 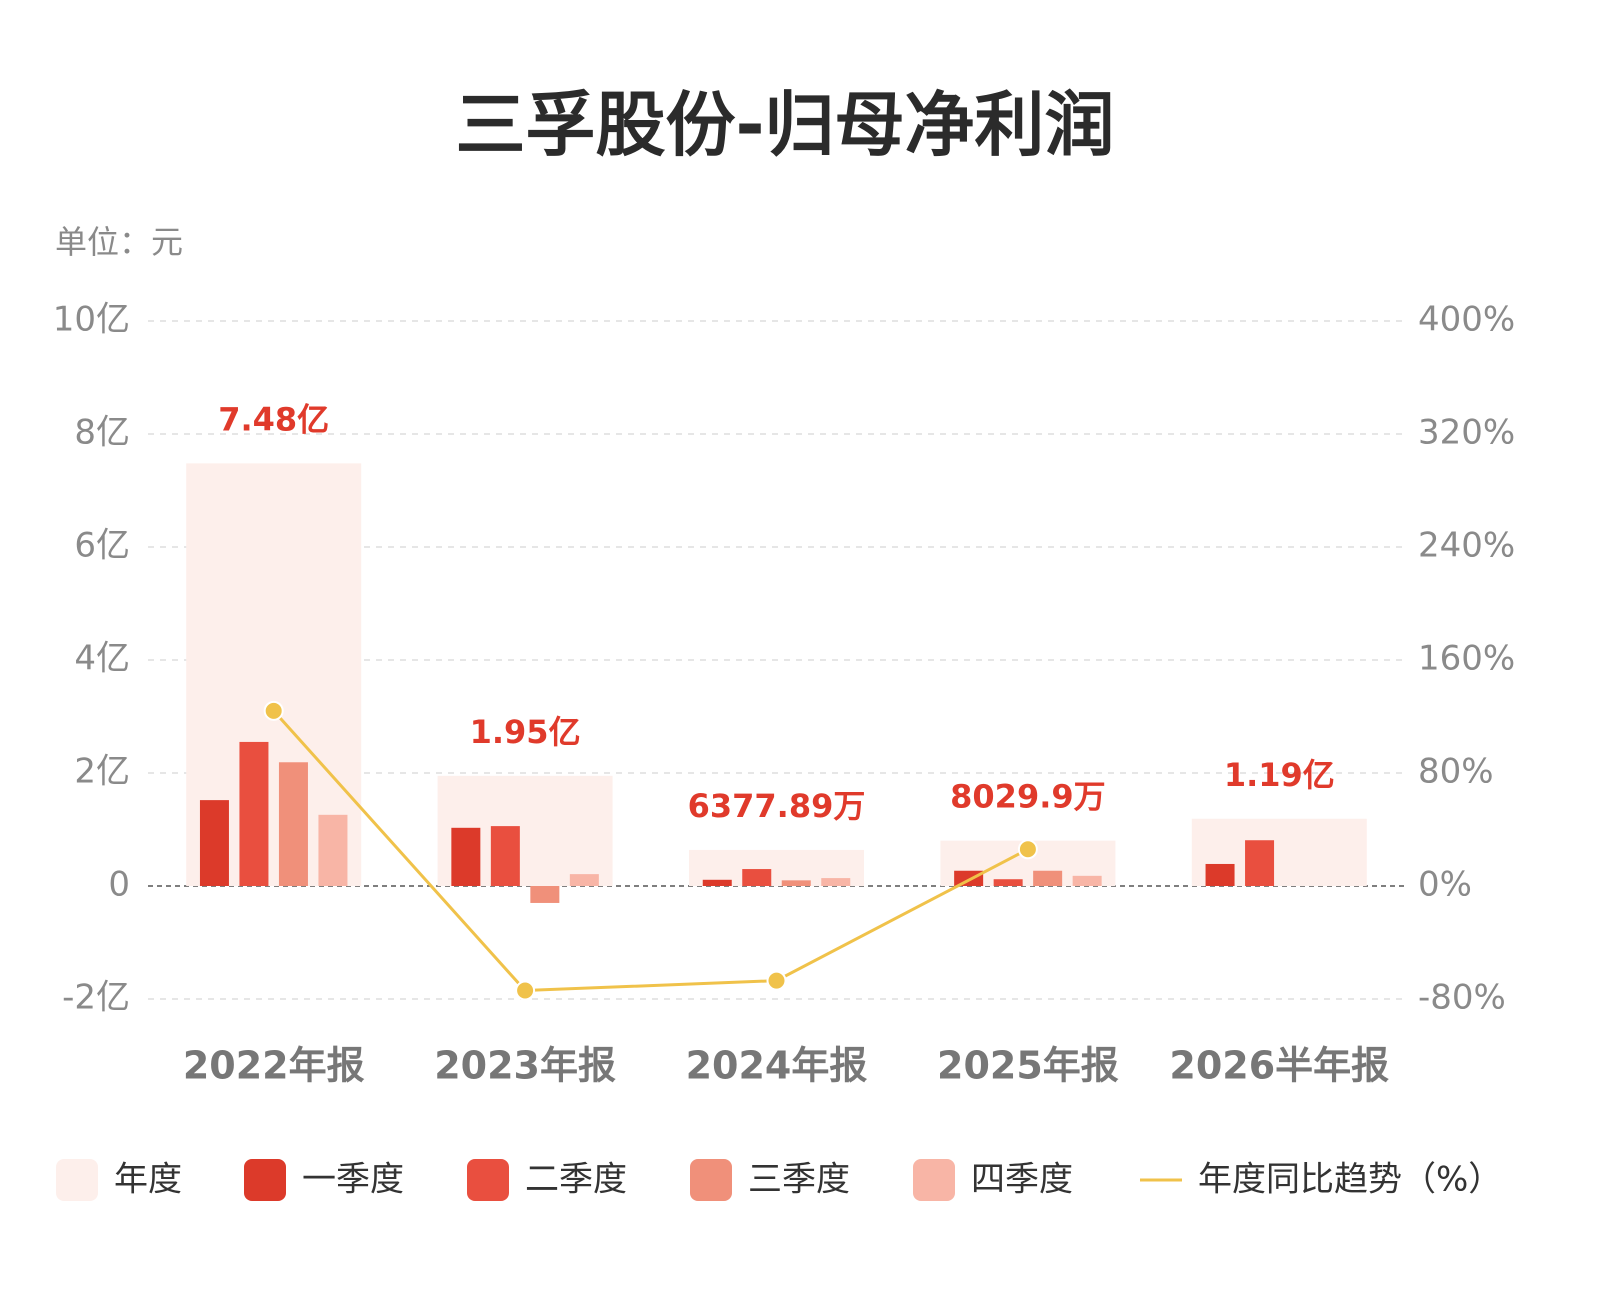 I want to click on x-tick-label: 2025年报, so click(x=1028, y=1066).